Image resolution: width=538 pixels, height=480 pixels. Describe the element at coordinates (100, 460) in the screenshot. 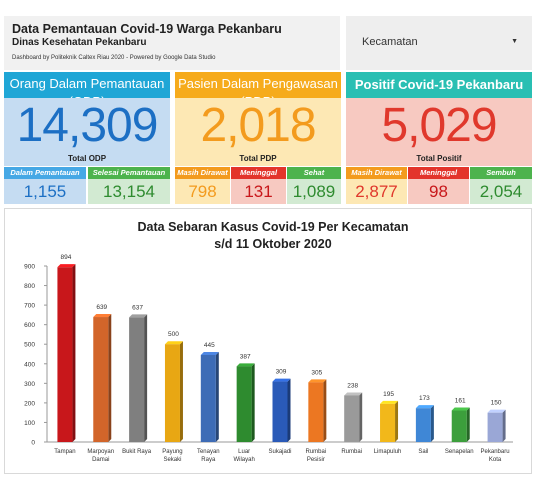

I see `x-category-label: Damai` at that location.